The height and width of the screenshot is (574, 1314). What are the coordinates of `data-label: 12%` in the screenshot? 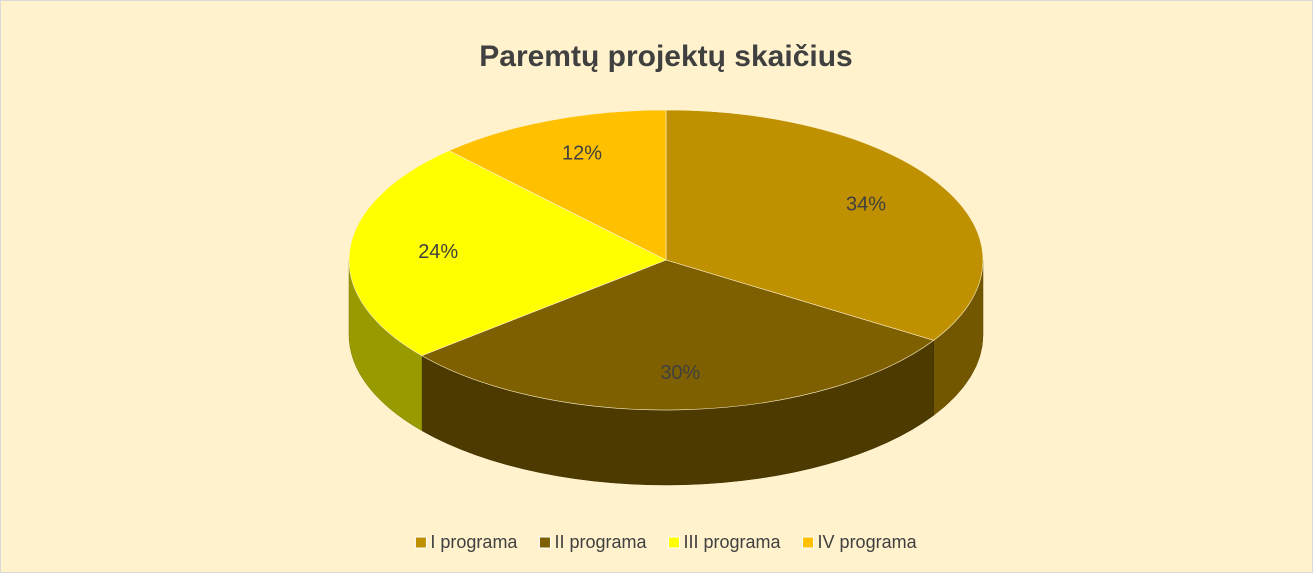 It's located at (582, 153).